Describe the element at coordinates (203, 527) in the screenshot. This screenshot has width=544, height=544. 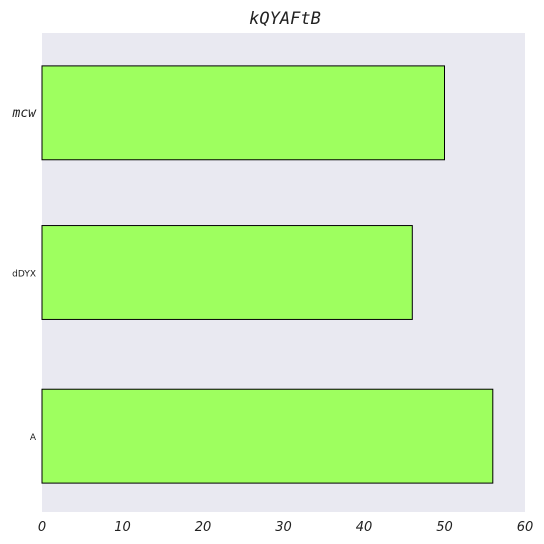
I see `x-tick-label-20: 20` at that location.